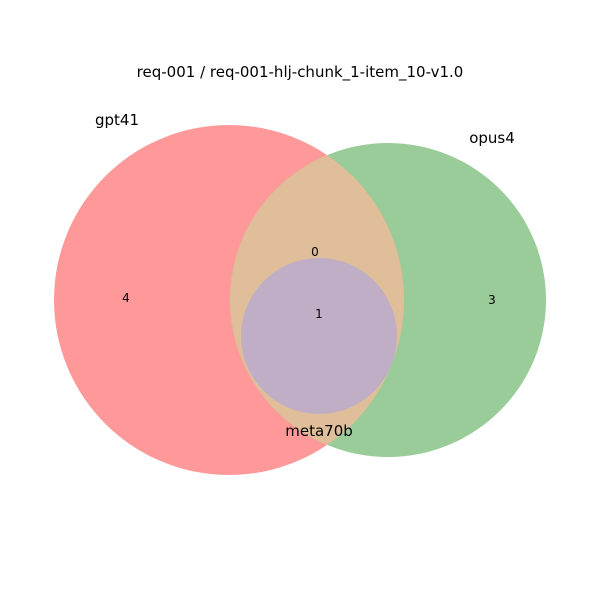 The height and width of the screenshot is (600, 600). Describe the element at coordinates (117, 120) in the screenshot. I see `set-label-gpt41: gpt41` at that location.